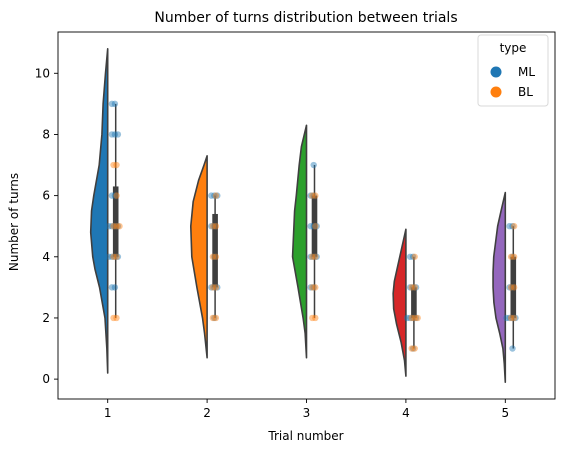 Image resolution: width=563 pixels, height=453 pixels. What do you see at coordinates (46, 196) in the screenshot?
I see `y-tick-label: 6` at bounding box center [46, 196].